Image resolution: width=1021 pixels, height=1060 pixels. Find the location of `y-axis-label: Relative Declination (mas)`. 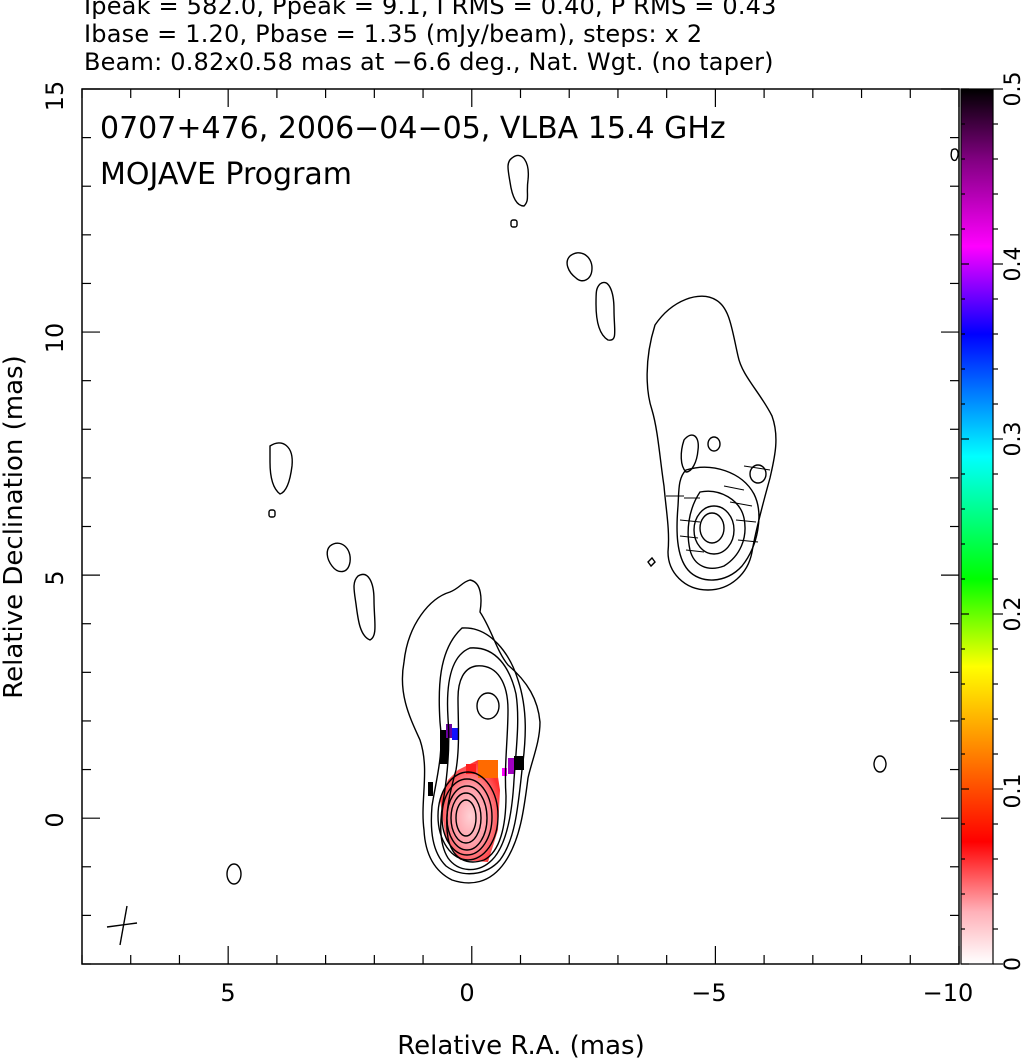

y-axis-label: Relative Declination (mas) is located at coordinates (14, 526).